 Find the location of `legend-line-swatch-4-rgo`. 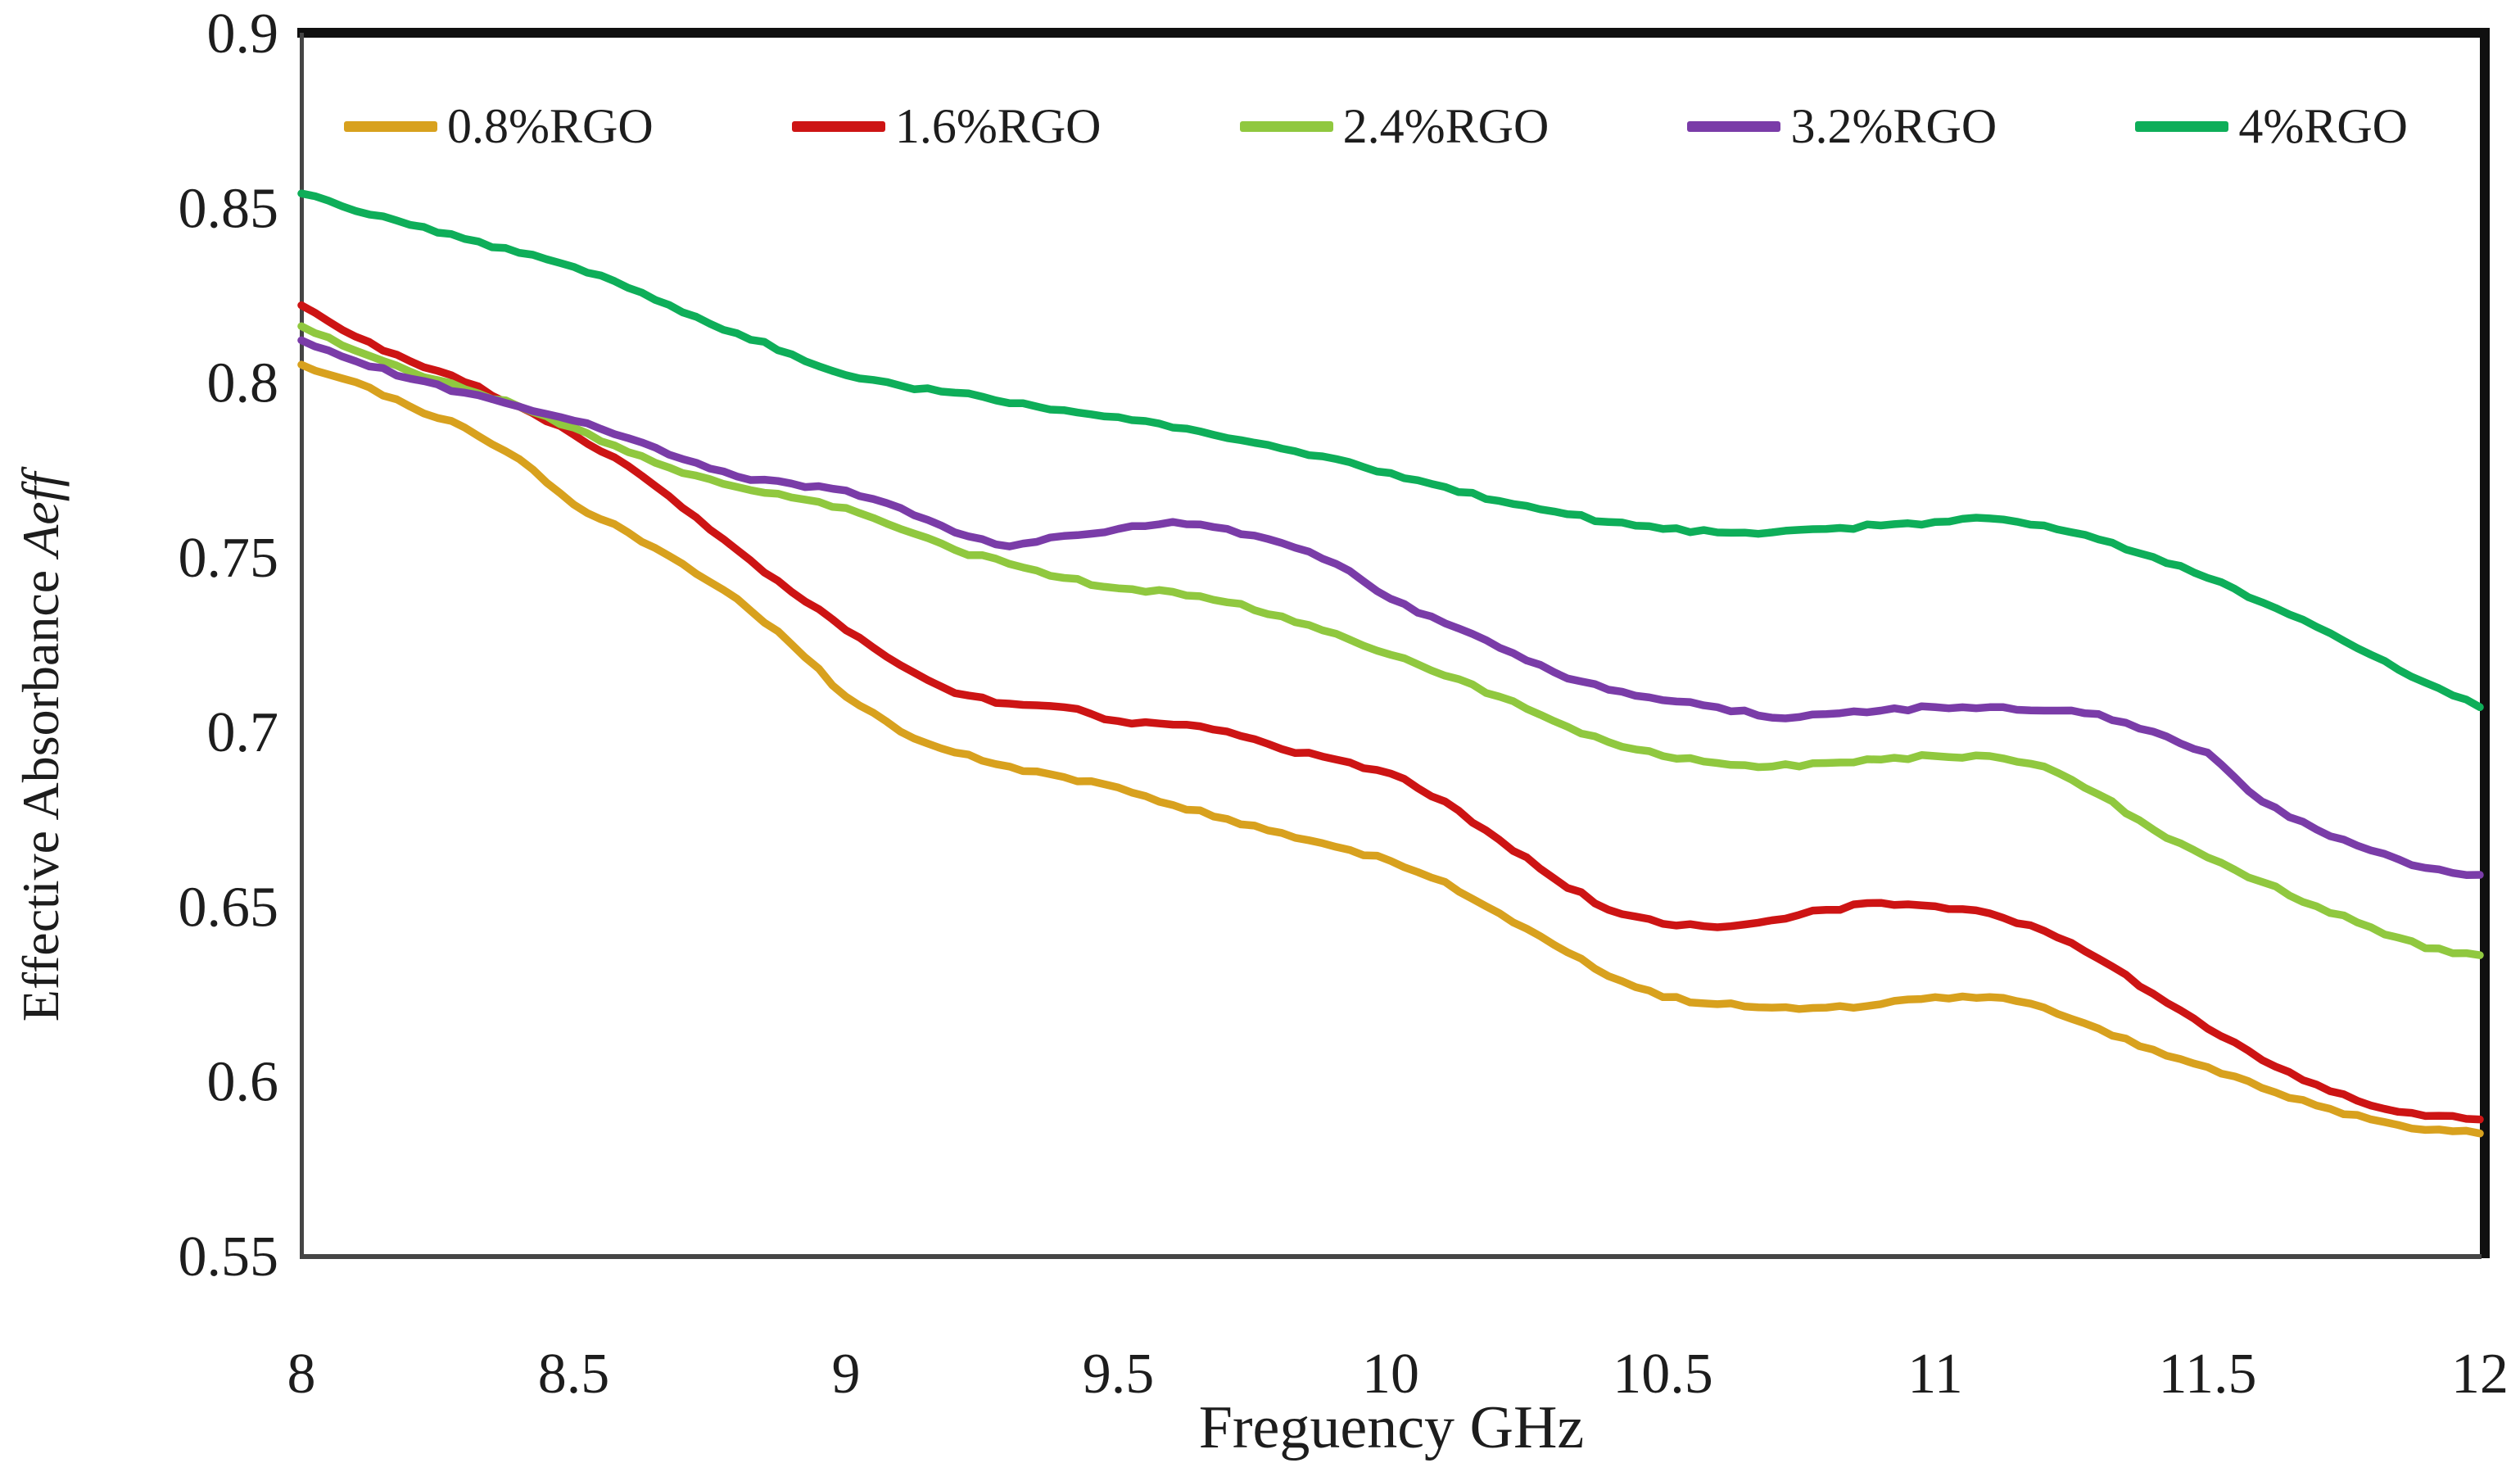

legend-line-swatch-4-rgo is located at coordinates (2182, 126).